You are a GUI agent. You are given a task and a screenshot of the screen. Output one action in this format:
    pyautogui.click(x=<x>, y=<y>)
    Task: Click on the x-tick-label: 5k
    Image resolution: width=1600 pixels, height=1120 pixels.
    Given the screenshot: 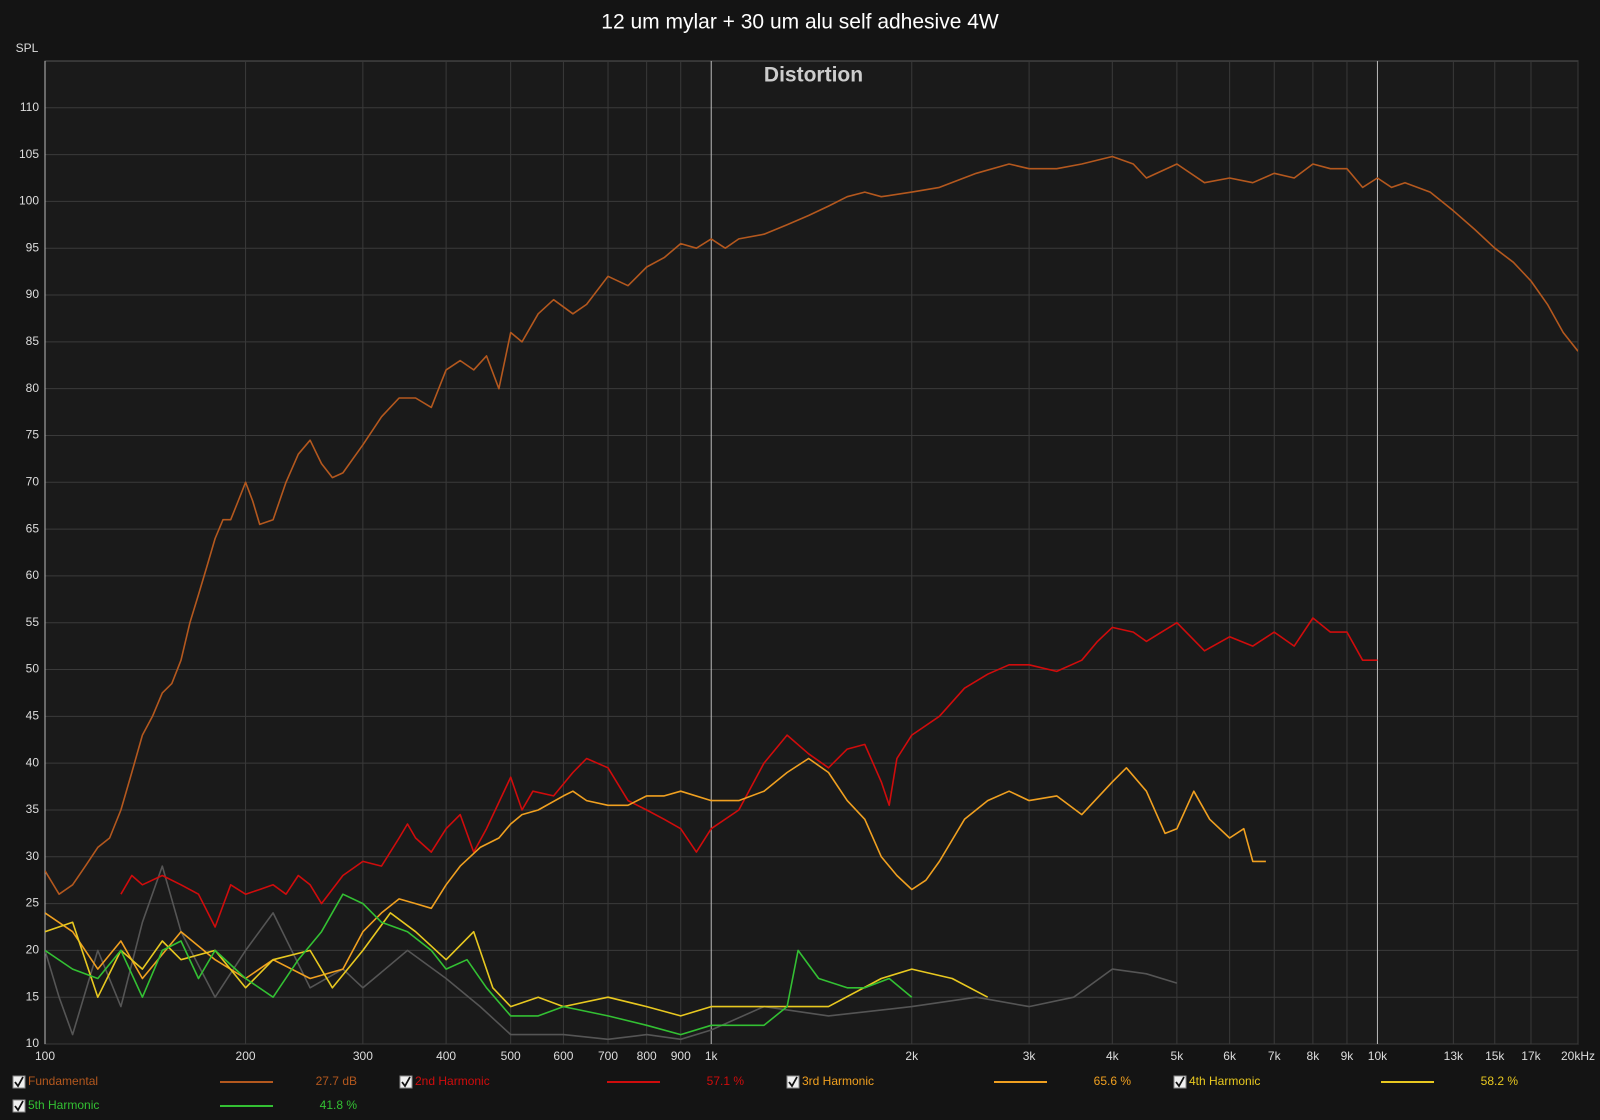 What is the action you would take?
    pyautogui.click(x=1178, y=1056)
    